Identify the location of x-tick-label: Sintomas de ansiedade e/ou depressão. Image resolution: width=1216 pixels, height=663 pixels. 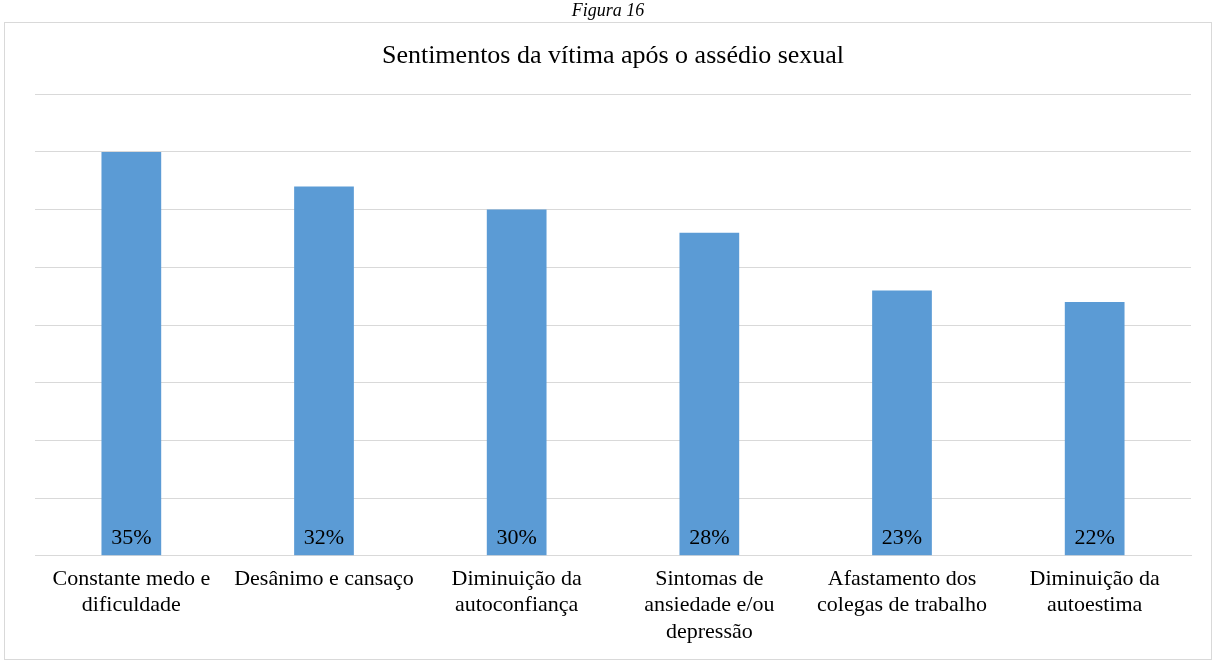
(709, 603).